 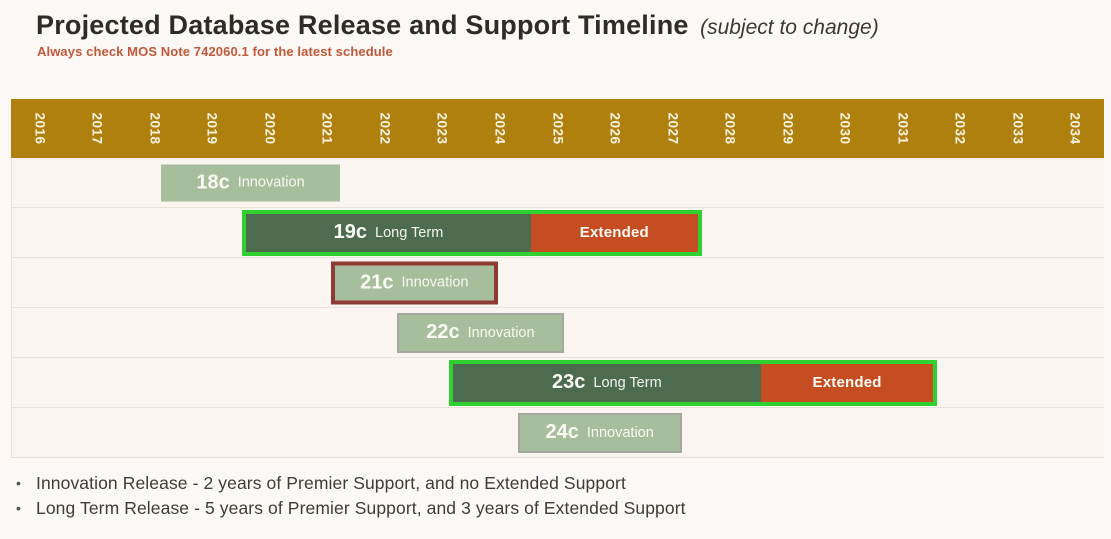 I want to click on year-label-2019: 2019, so click(x=213, y=128).